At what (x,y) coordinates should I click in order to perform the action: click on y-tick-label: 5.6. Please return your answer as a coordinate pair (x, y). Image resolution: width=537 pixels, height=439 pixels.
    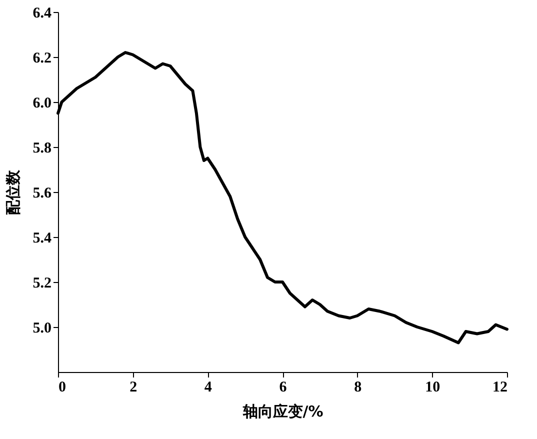
    Looking at the image, I should click on (42, 194).